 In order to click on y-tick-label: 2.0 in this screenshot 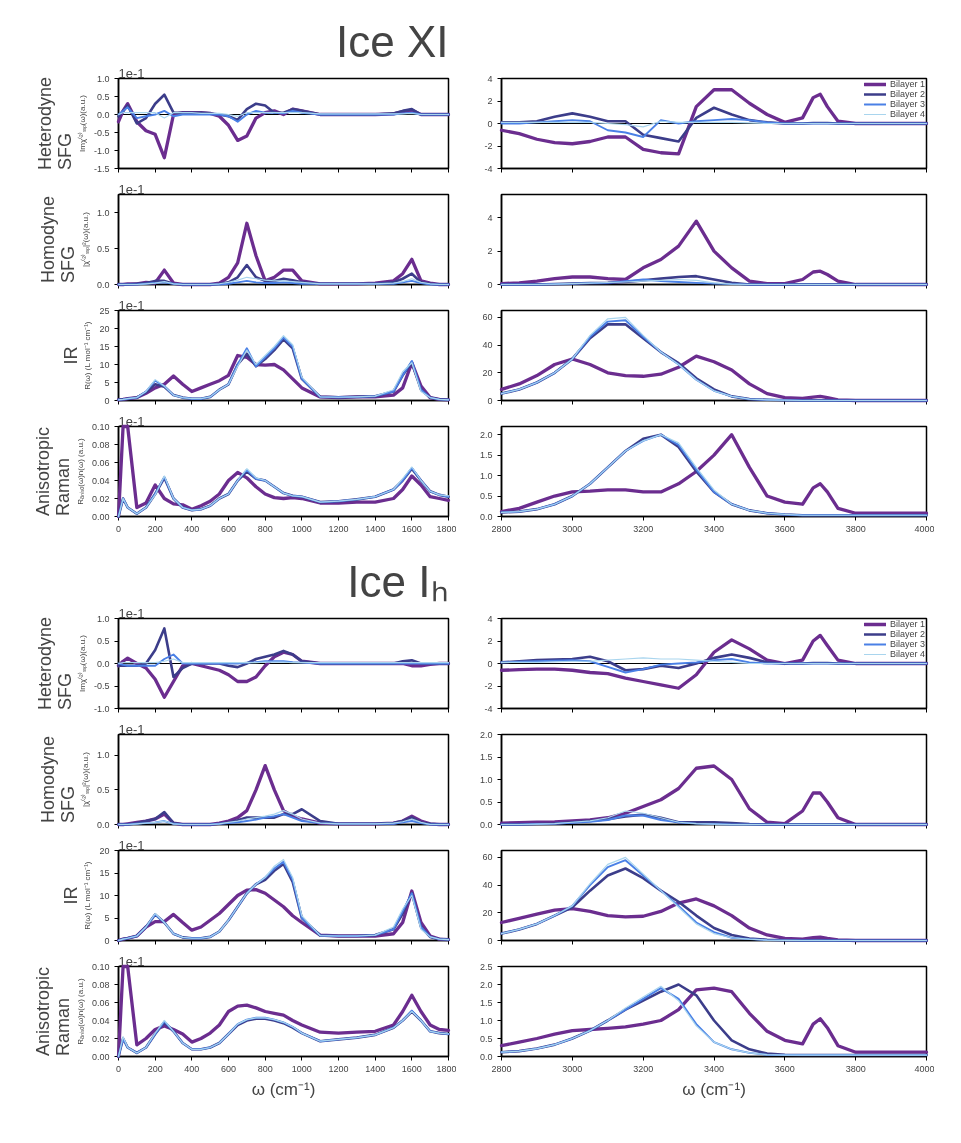, I will do `click(486, 434)`.